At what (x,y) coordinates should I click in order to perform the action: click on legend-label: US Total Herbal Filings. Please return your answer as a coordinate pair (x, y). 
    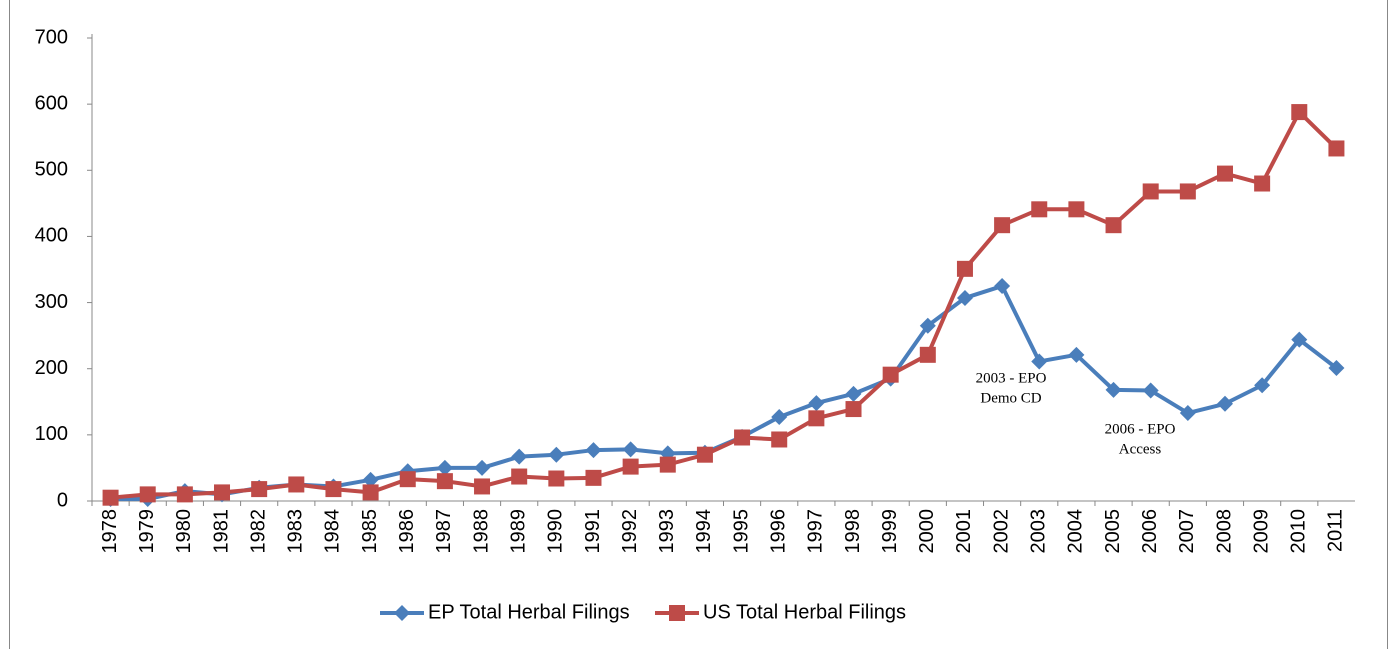
    Looking at the image, I should click on (804, 612).